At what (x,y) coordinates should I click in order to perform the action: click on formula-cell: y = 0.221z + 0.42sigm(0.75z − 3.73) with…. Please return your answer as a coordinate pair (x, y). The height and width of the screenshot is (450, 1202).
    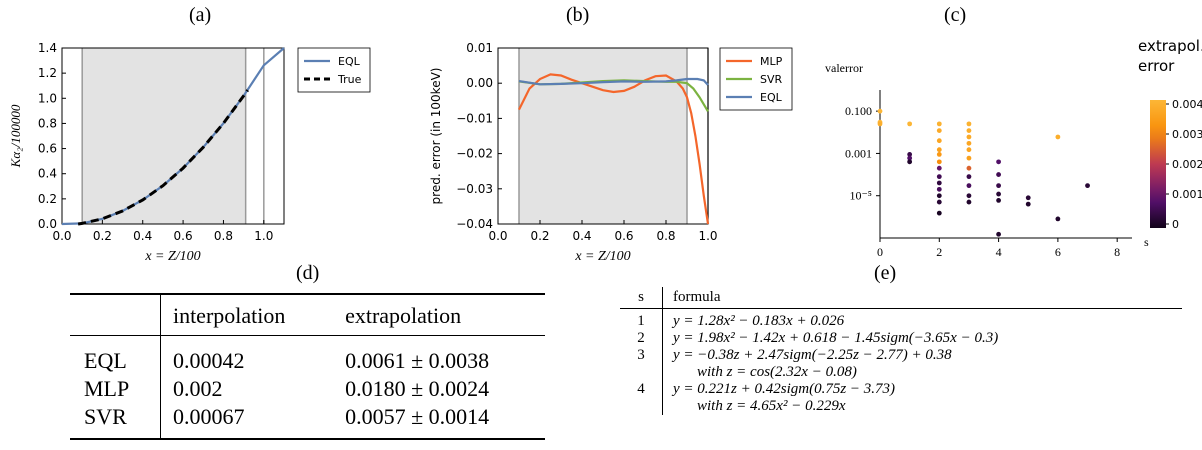
    Looking at the image, I should click on (923, 398).